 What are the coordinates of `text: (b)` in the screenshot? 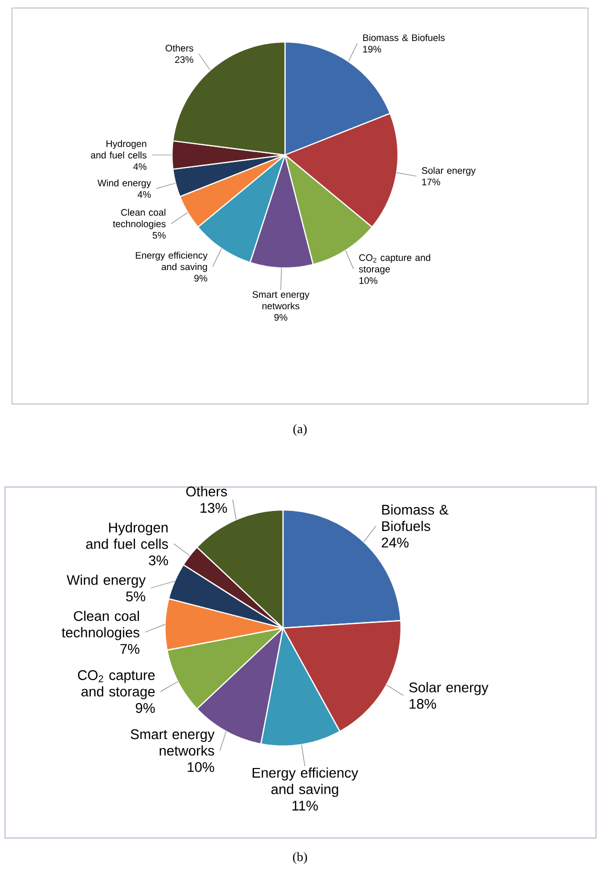 It's located at (300, 858).